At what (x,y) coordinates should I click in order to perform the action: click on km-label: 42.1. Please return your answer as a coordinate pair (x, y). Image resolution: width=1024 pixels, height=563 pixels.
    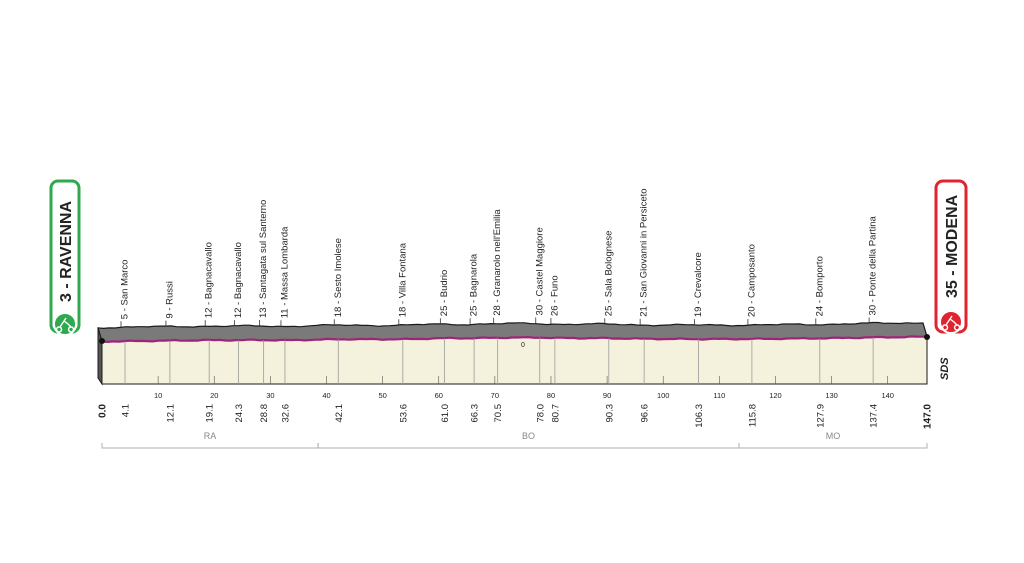
    Looking at the image, I should click on (339, 413).